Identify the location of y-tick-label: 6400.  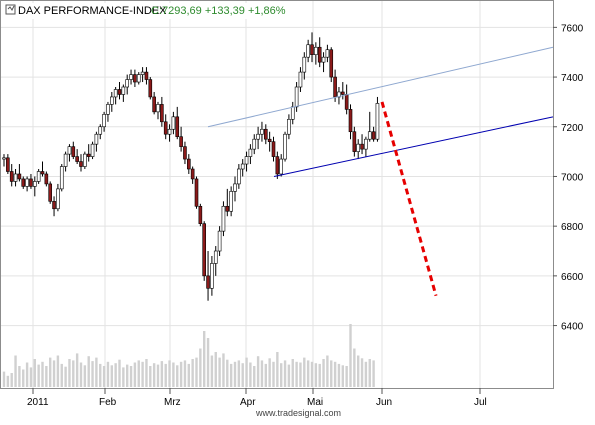
(572, 327).